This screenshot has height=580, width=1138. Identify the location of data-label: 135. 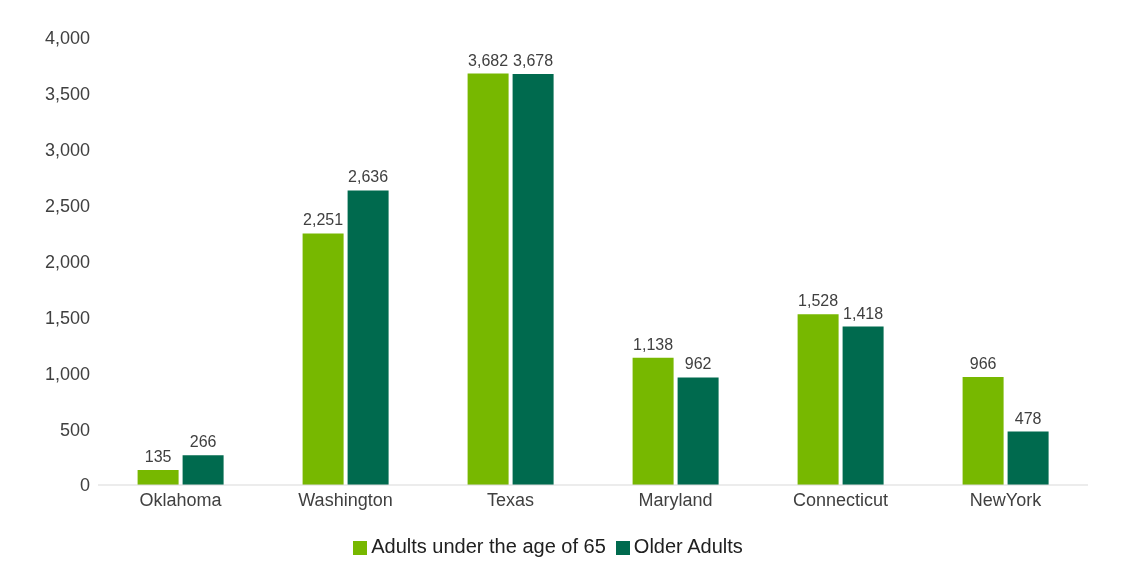
(158, 456).